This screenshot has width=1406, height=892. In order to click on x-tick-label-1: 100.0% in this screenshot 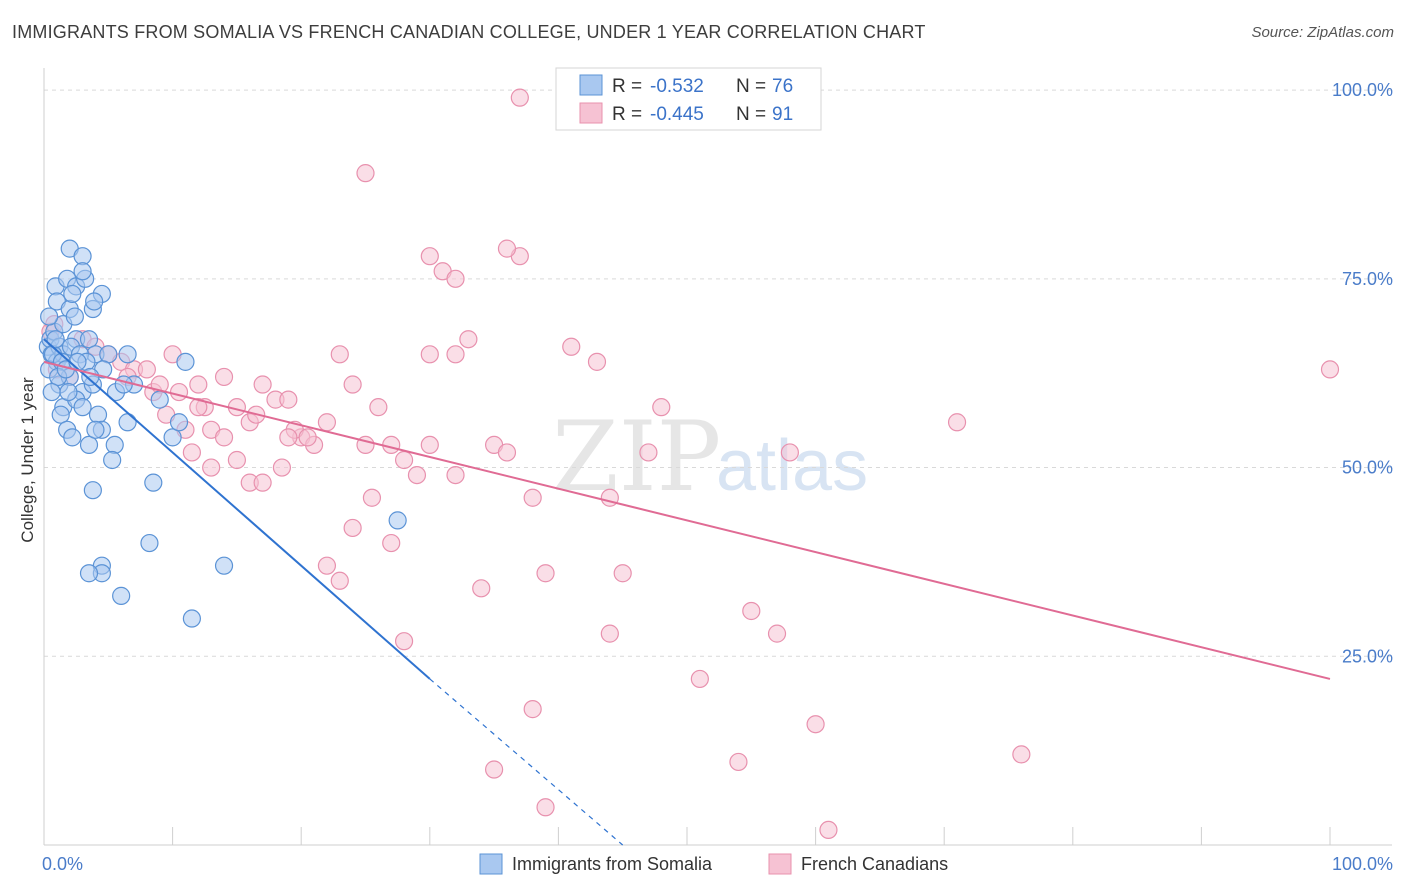, I will do `click(1362, 864)`.